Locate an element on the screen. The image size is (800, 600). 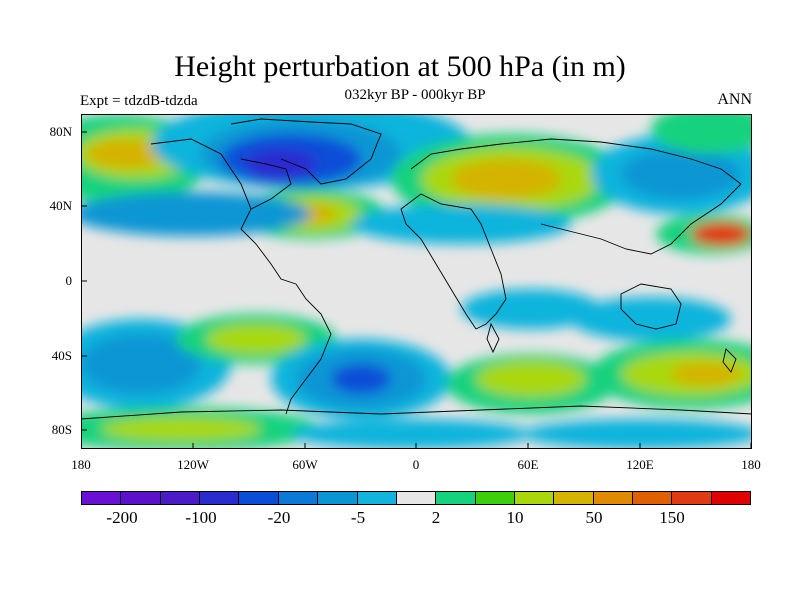
lat-tick-label: 80S is located at coordinates (61, 429).